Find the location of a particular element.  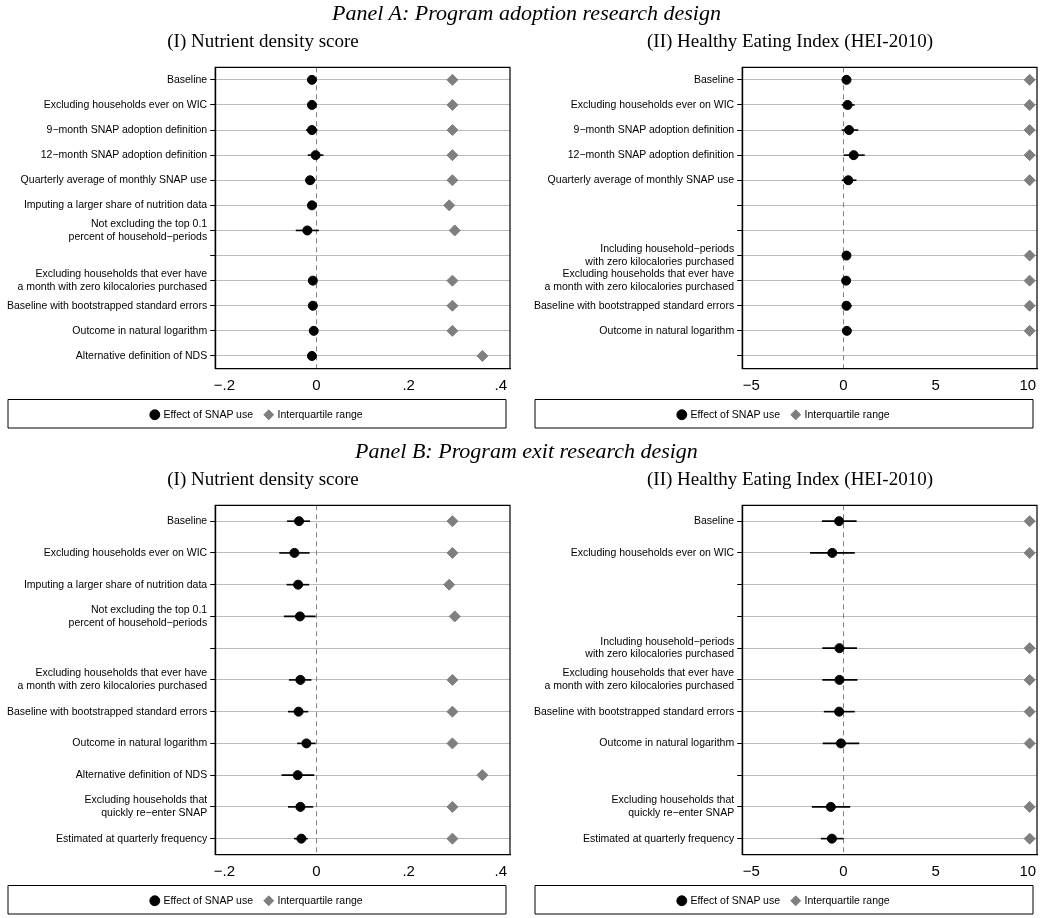

text: Panel A: Program adoption research design is located at coordinates (526, 13).